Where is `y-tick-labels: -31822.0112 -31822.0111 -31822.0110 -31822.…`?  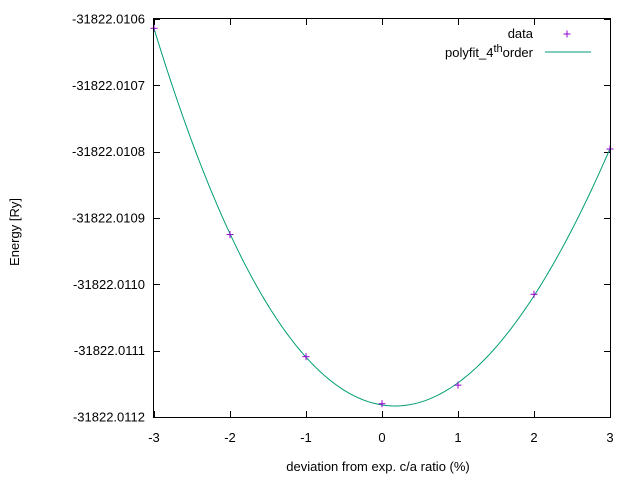
y-tick-labels: -31822.0112 -31822.0111 -31822.0110 -31822.… is located at coordinates (108, 218).